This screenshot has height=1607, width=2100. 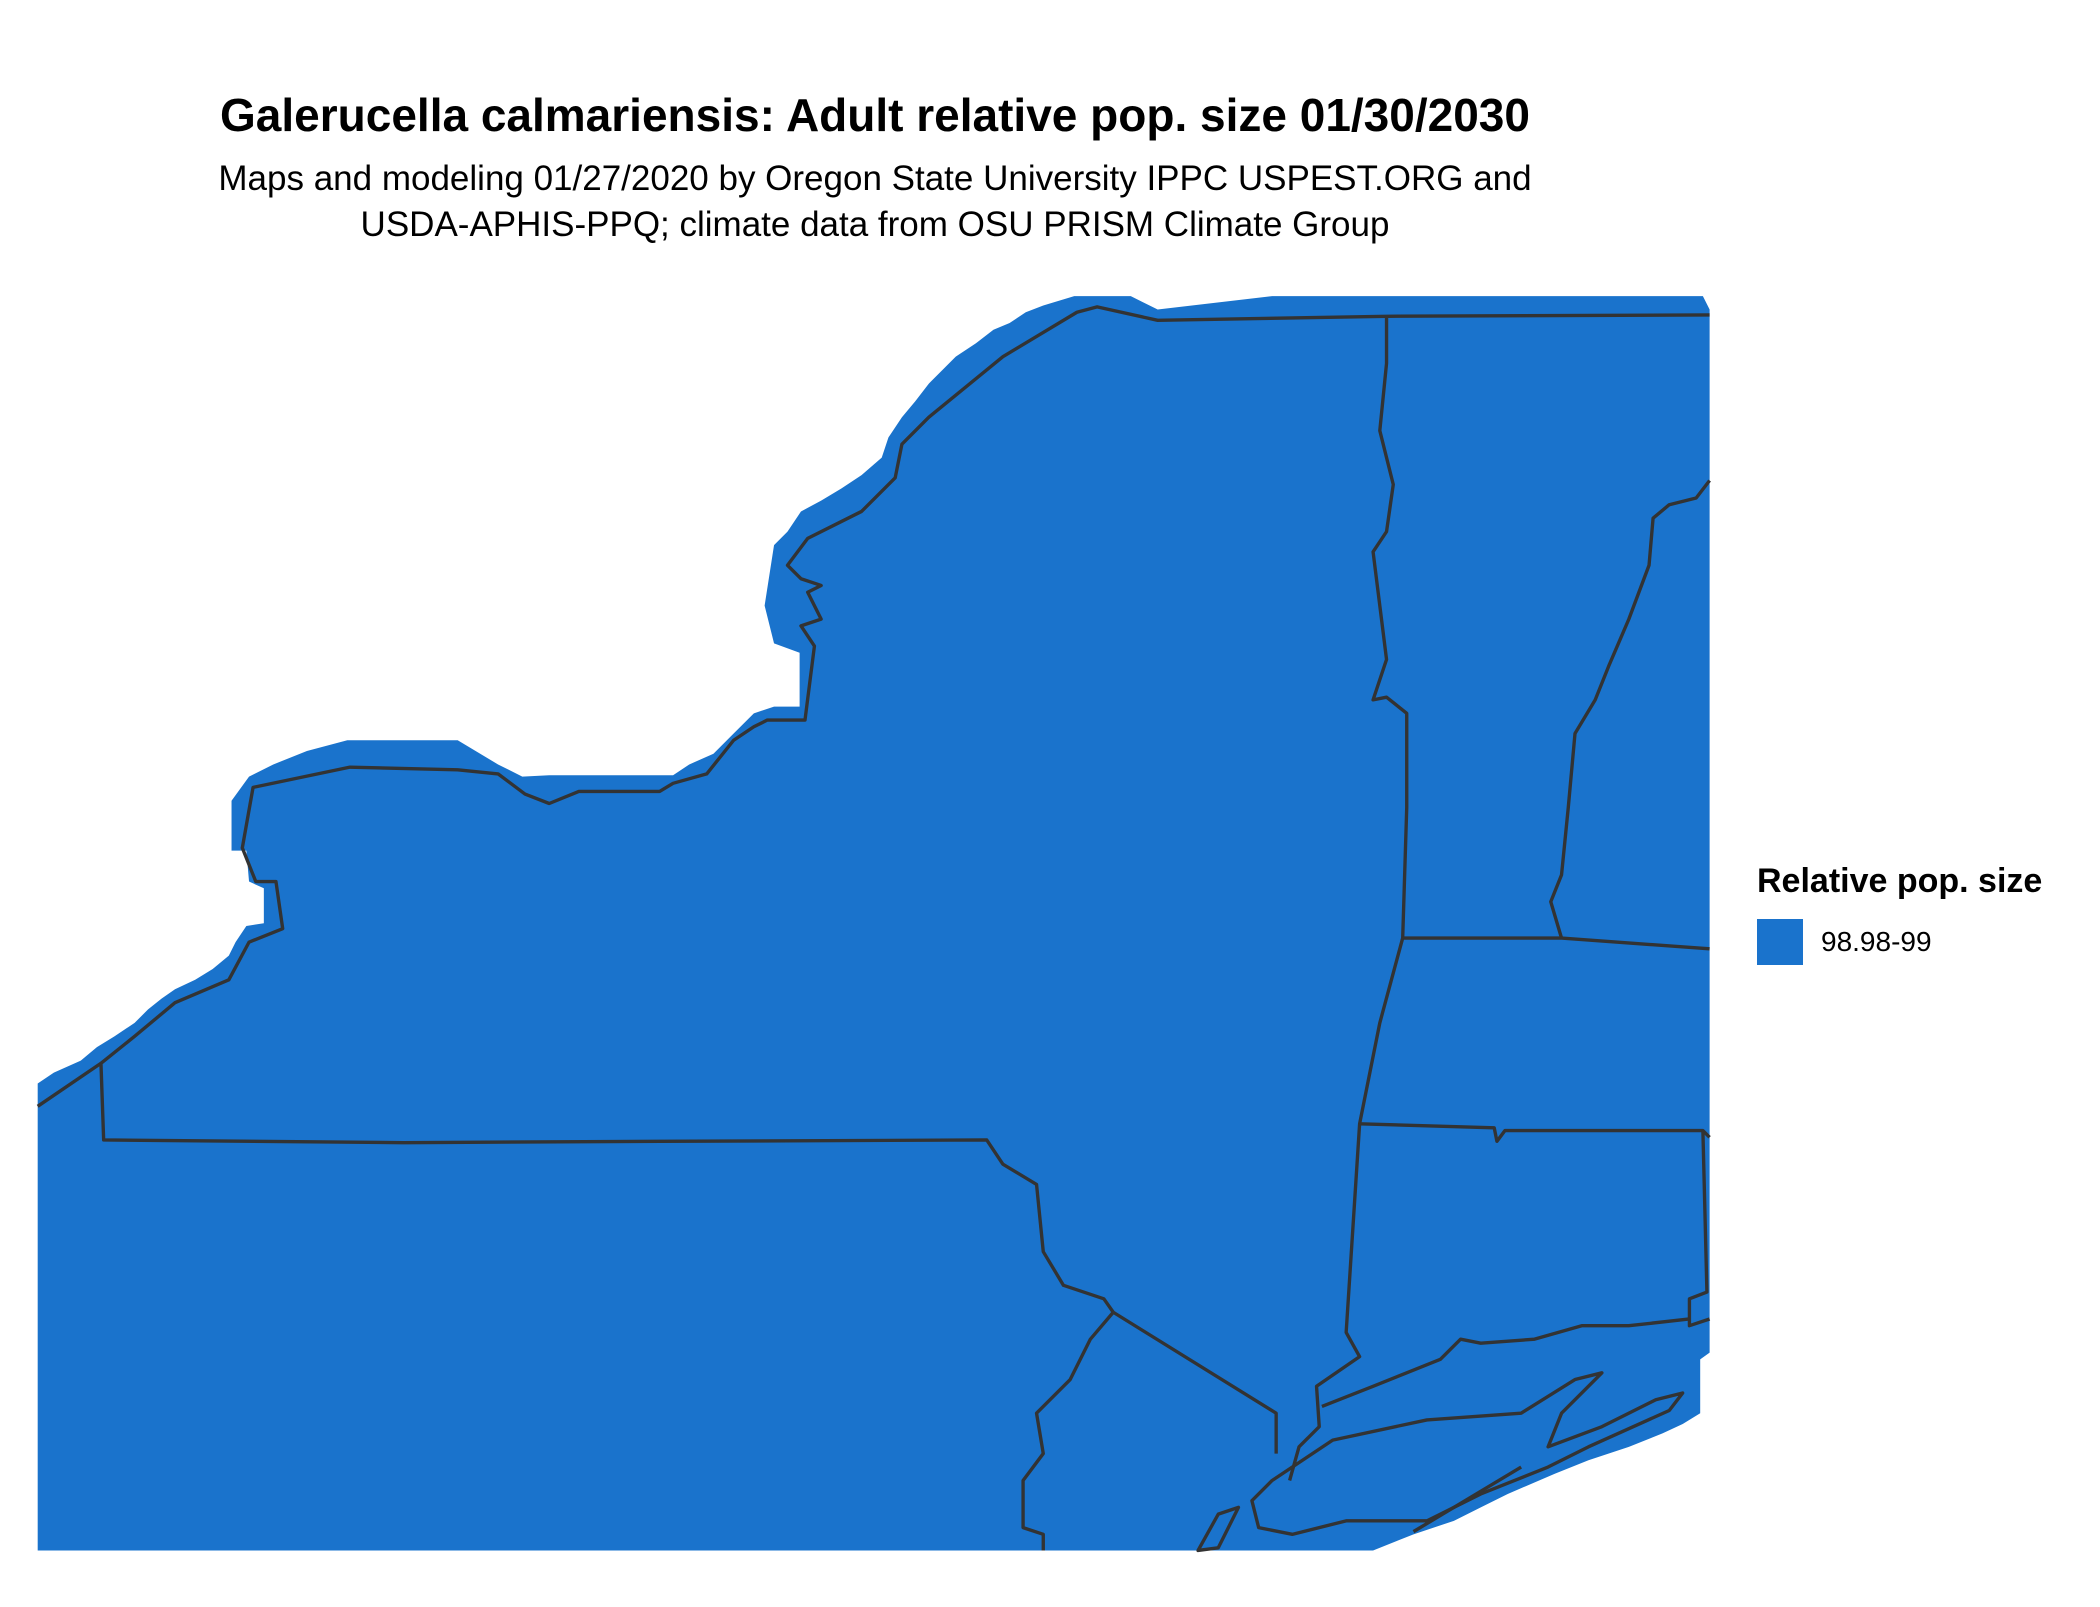 I want to click on border-nj-pa, so click(x=1068, y=1431).